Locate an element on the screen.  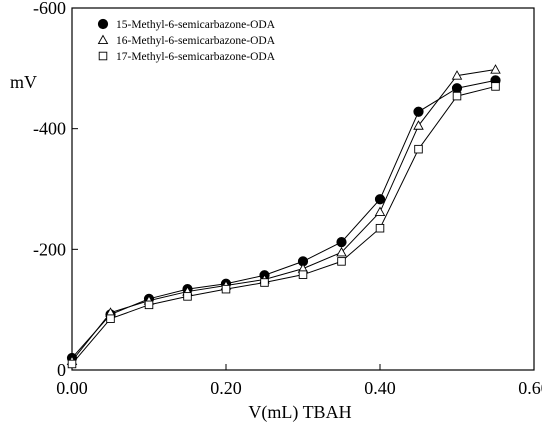
legend-label: 16-Methyl-6-semicarbazone-ODA is located at coordinates (196, 41).